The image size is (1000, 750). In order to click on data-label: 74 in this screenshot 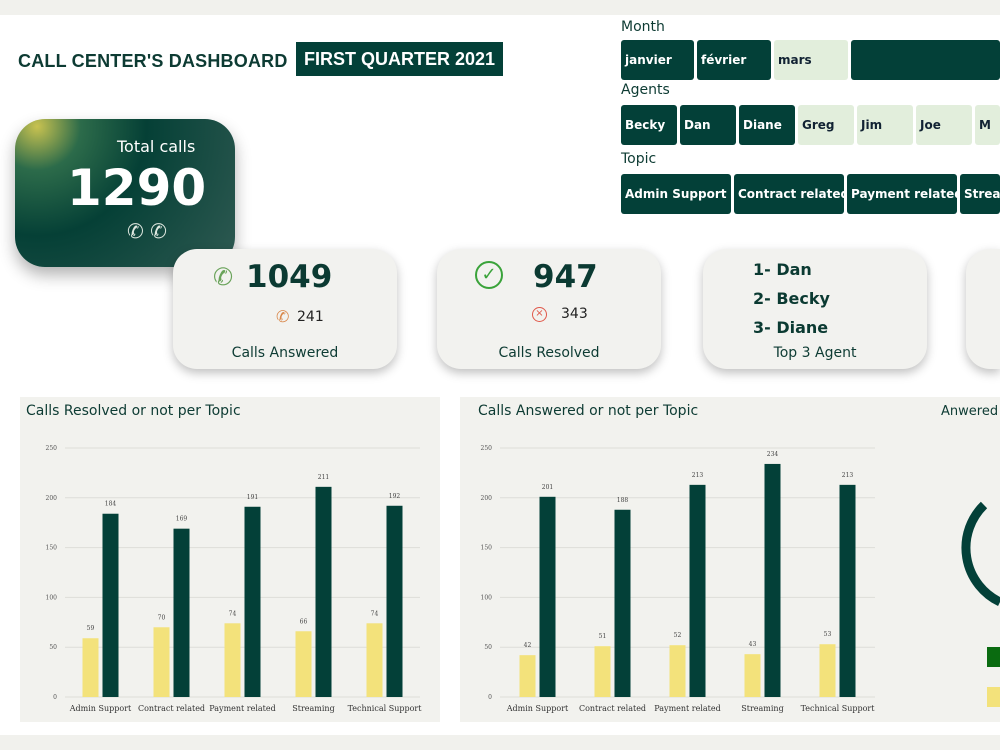, I will do `click(233, 613)`.